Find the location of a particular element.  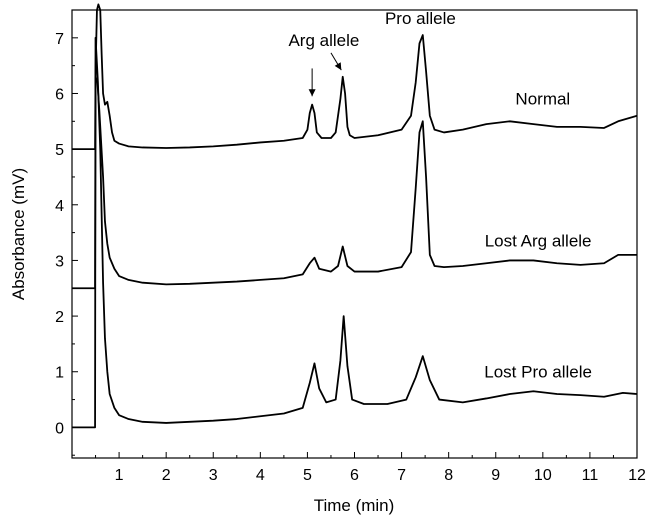

x-tick-label: 1 is located at coordinates (119, 475).